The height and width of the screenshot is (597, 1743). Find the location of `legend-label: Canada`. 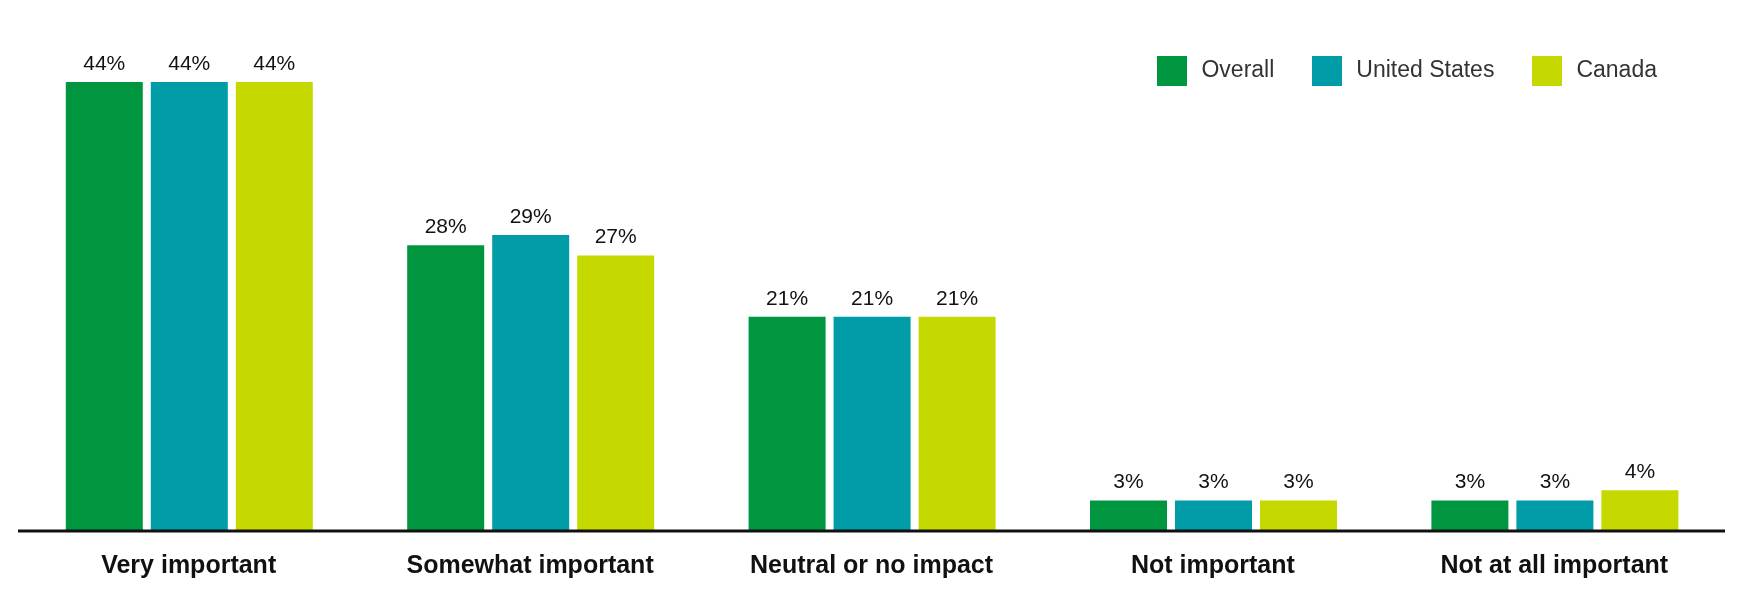

legend-label: Canada is located at coordinates (1616, 69).